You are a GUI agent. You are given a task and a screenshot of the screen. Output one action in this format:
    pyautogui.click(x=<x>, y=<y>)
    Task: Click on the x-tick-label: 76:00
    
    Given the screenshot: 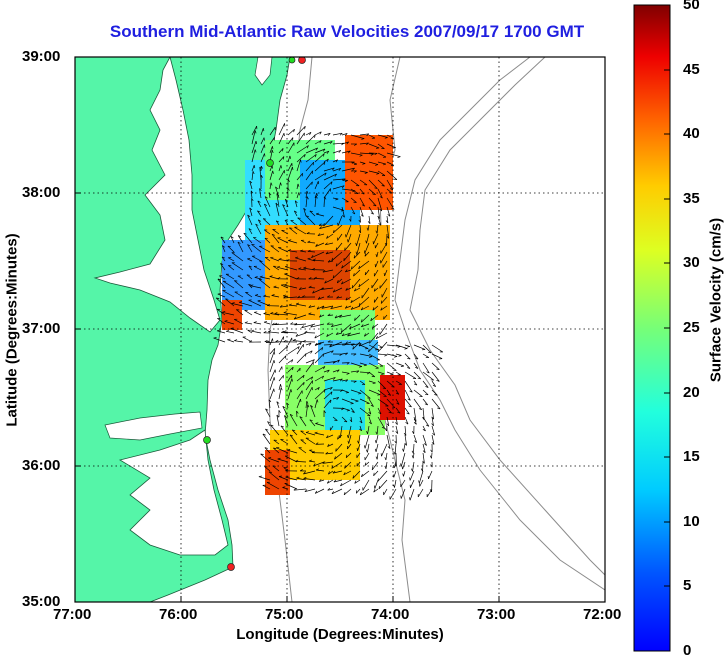 What is the action you would take?
    pyautogui.click(x=178, y=614)
    